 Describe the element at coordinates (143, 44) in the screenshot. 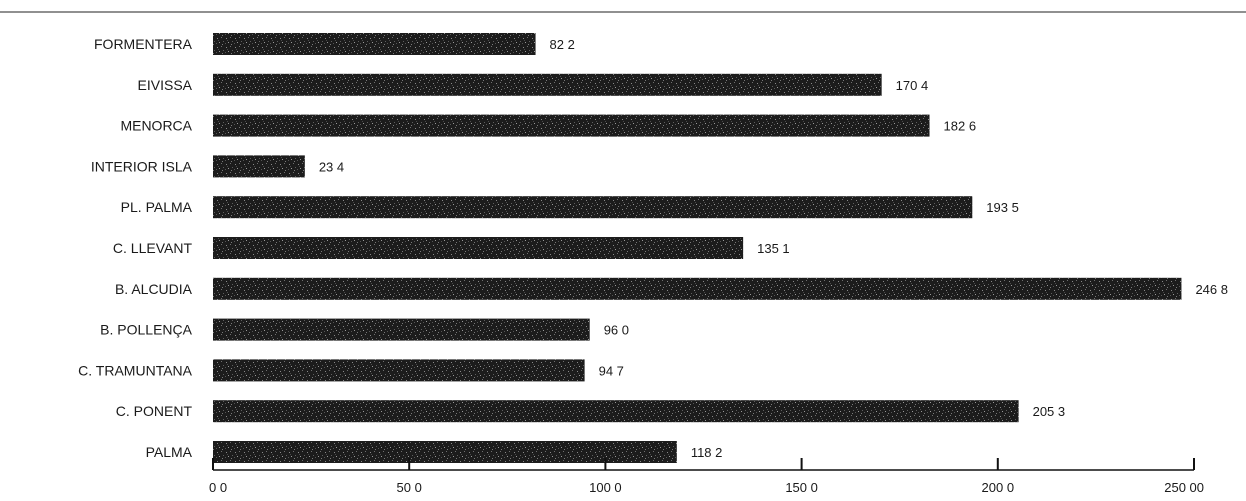

I see `category-label: FORMENTERA` at that location.